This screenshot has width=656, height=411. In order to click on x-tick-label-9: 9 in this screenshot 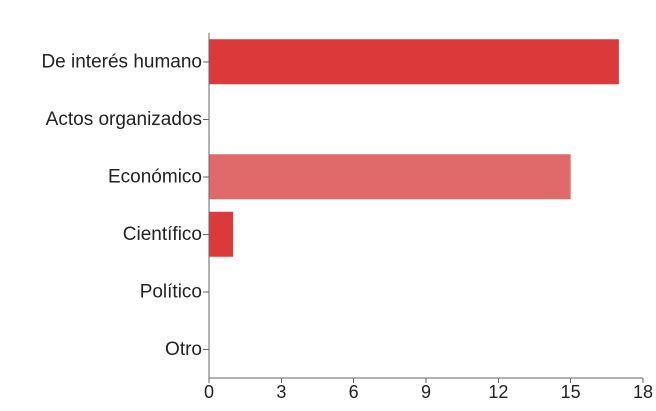, I will do `click(426, 392)`.